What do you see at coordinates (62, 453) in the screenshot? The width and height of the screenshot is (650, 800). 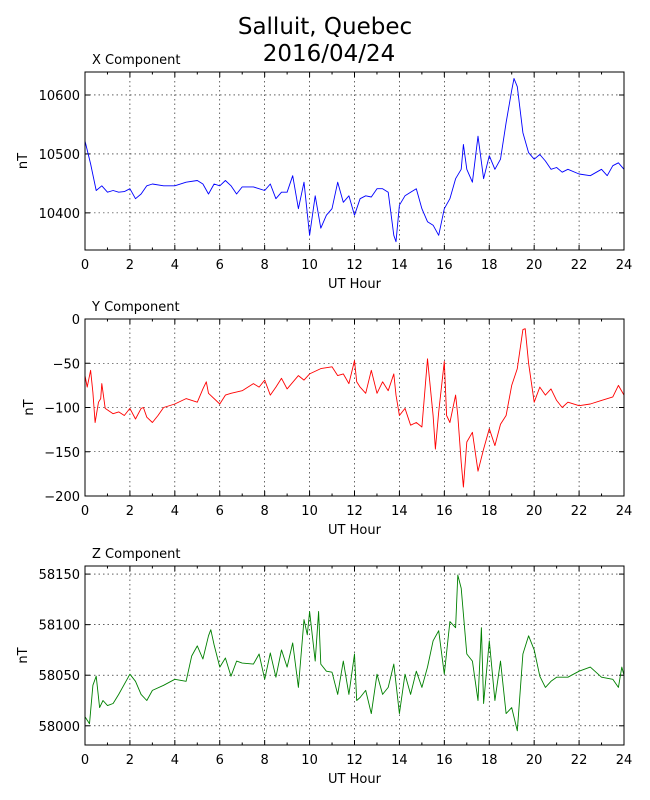 I see `y-tick-label: −150` at bounding box center [62, 453].